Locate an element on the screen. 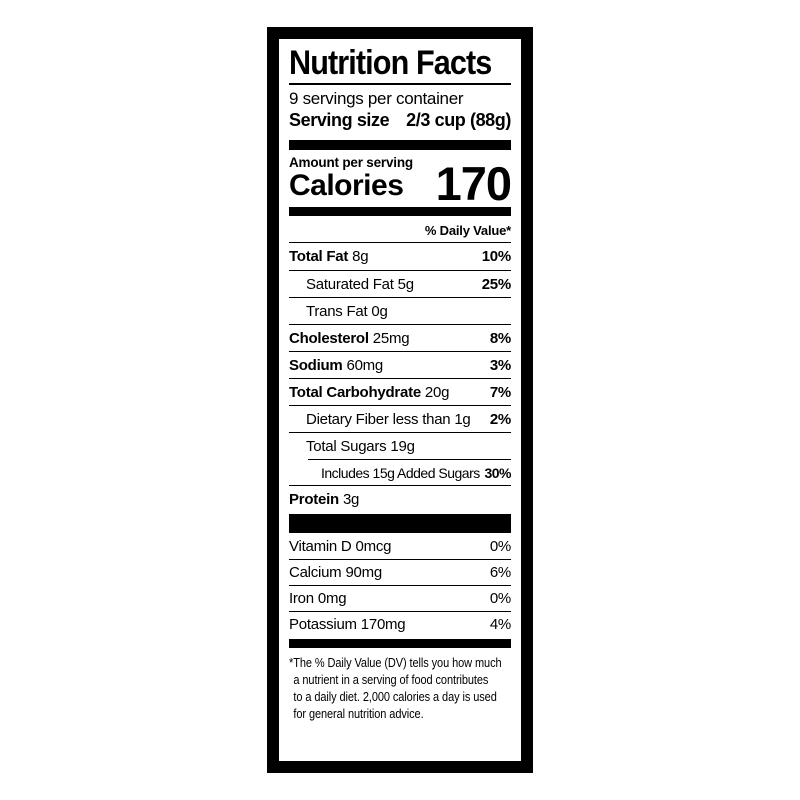  nutrient-dv: 7% is located at coordinates (500, 392).